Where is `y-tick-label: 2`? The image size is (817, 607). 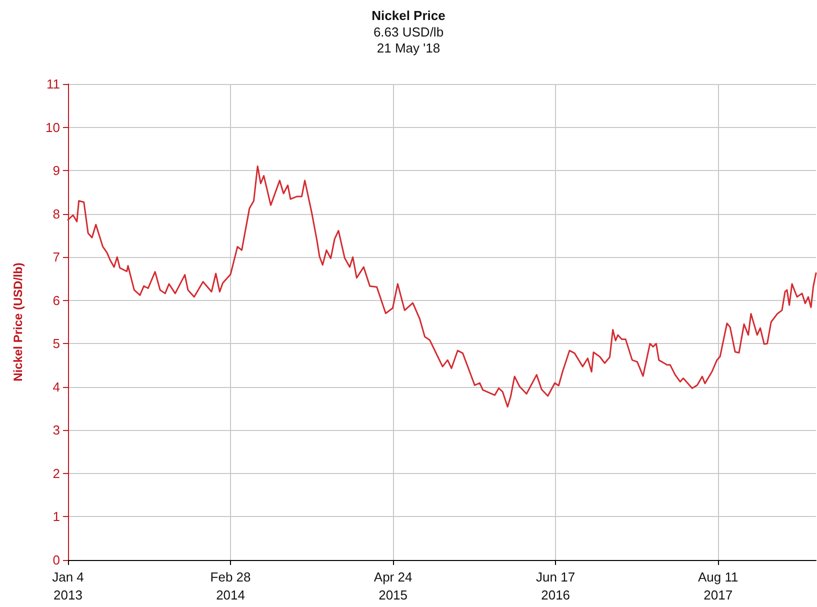
y-tick-label: 2 is located at coordinates (56, 473).